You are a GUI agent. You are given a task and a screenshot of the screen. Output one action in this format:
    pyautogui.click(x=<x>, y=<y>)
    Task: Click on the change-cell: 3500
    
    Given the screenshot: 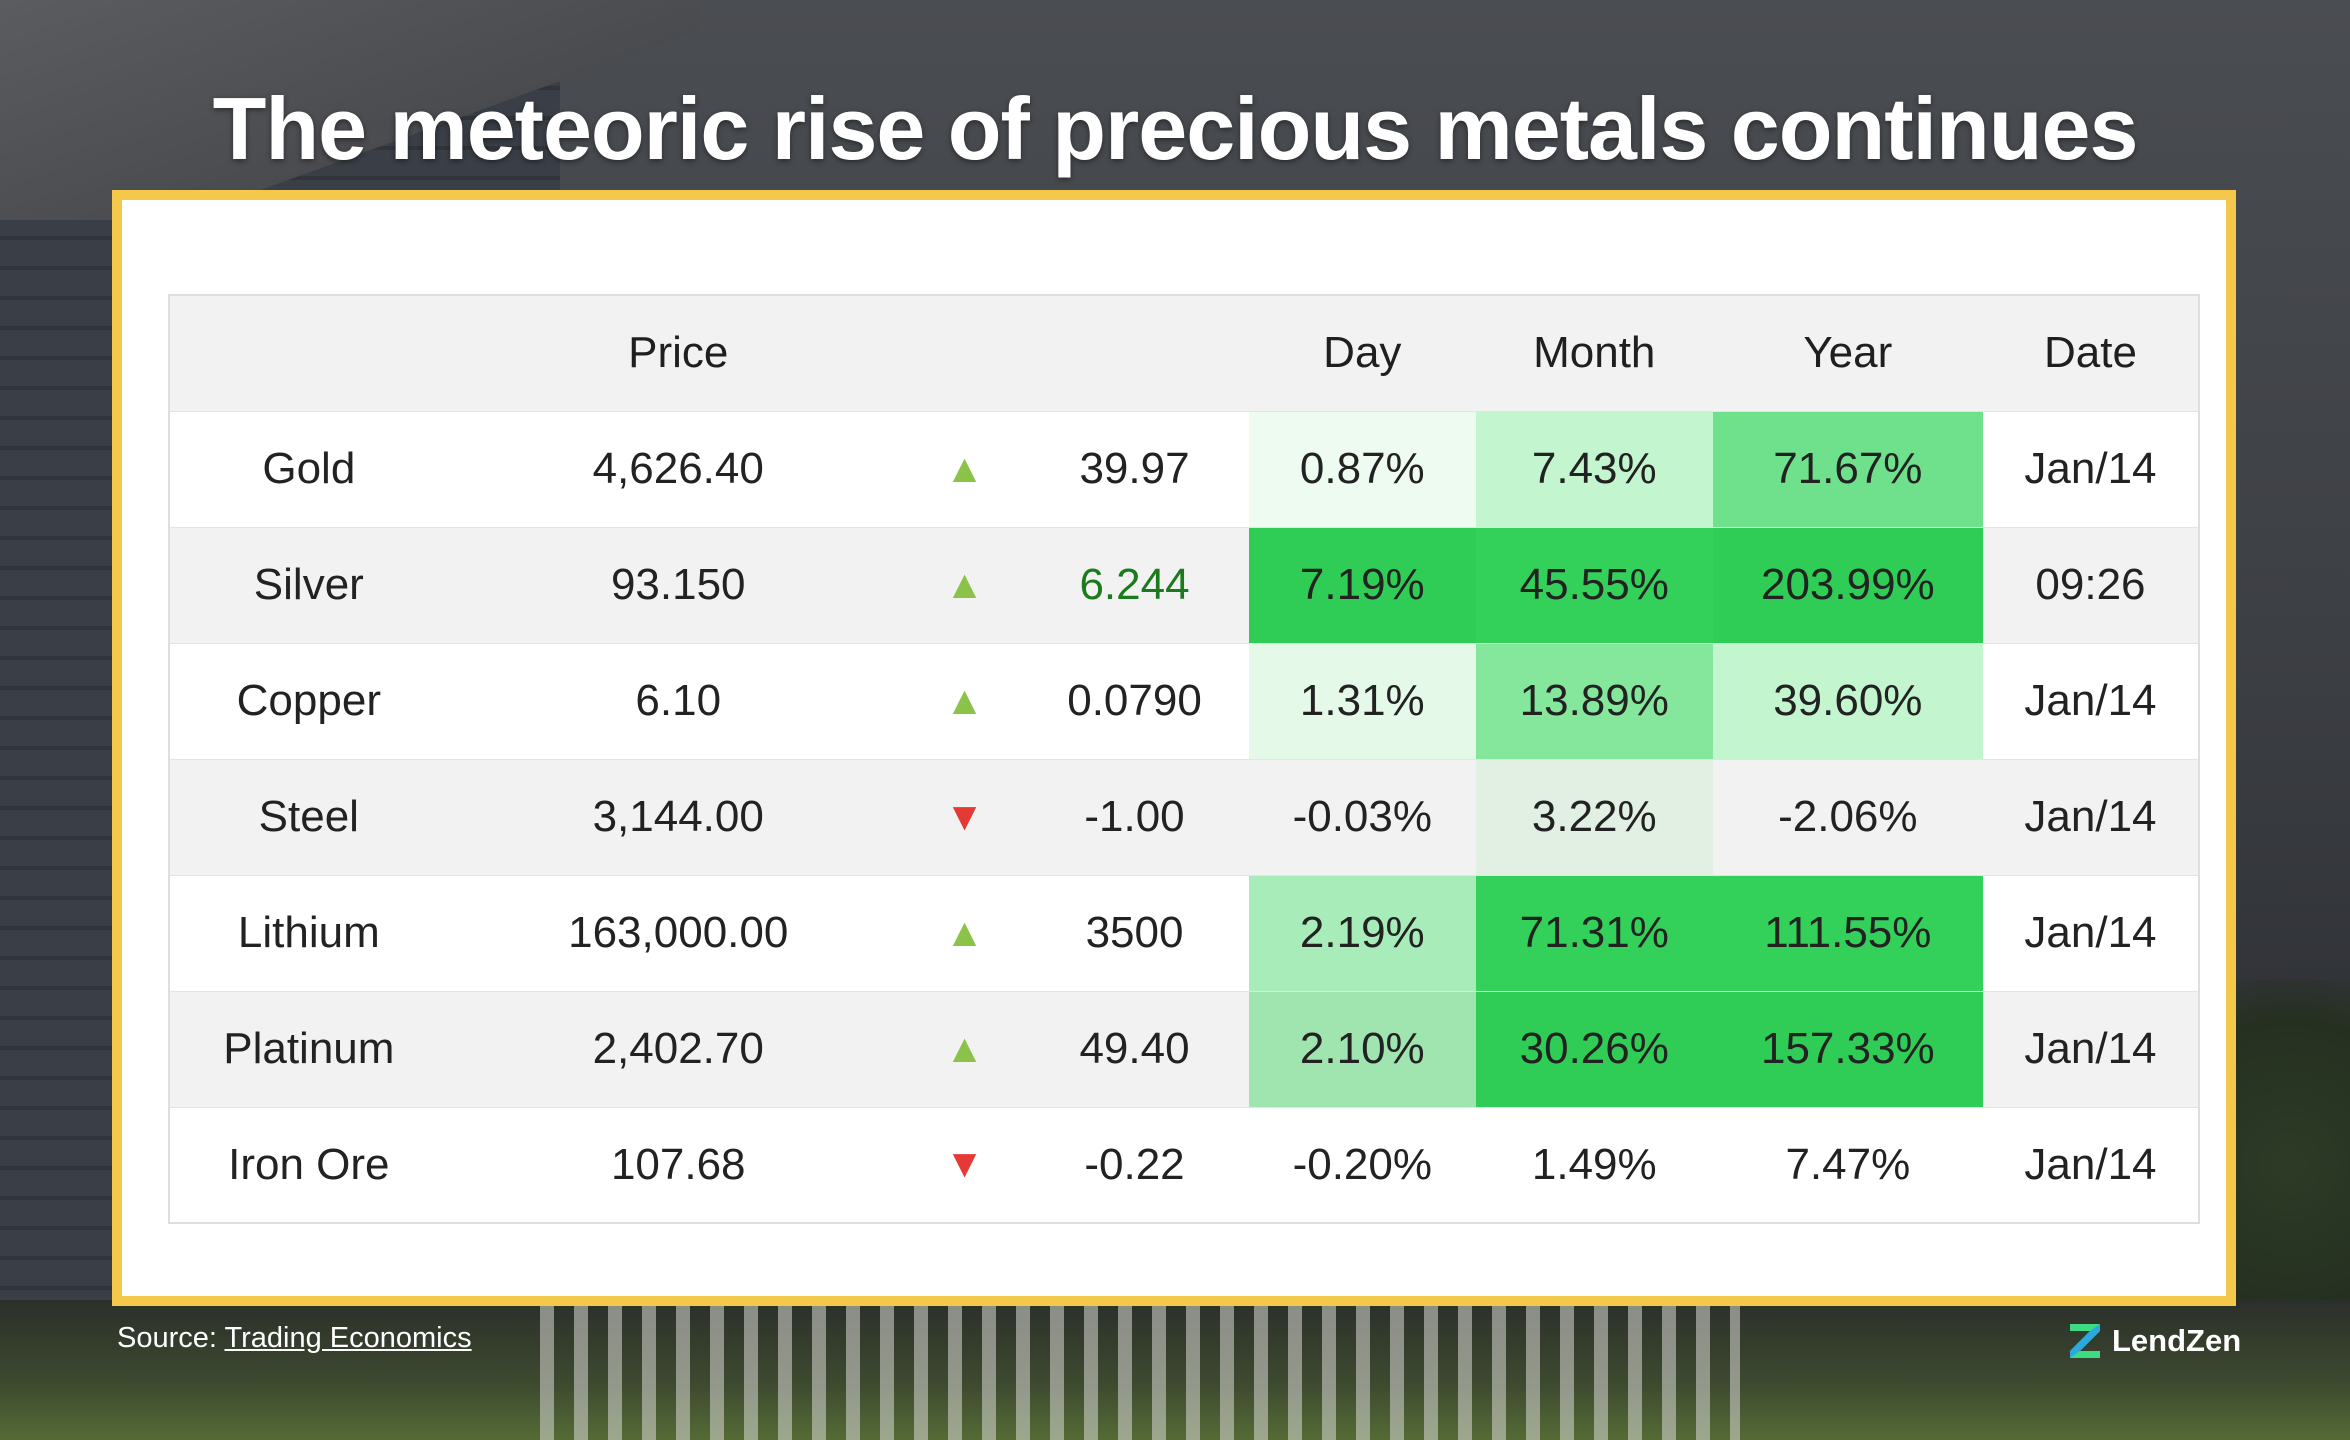 What is the action you would take?
    pyautogui.click(x=1134, y=932)
    